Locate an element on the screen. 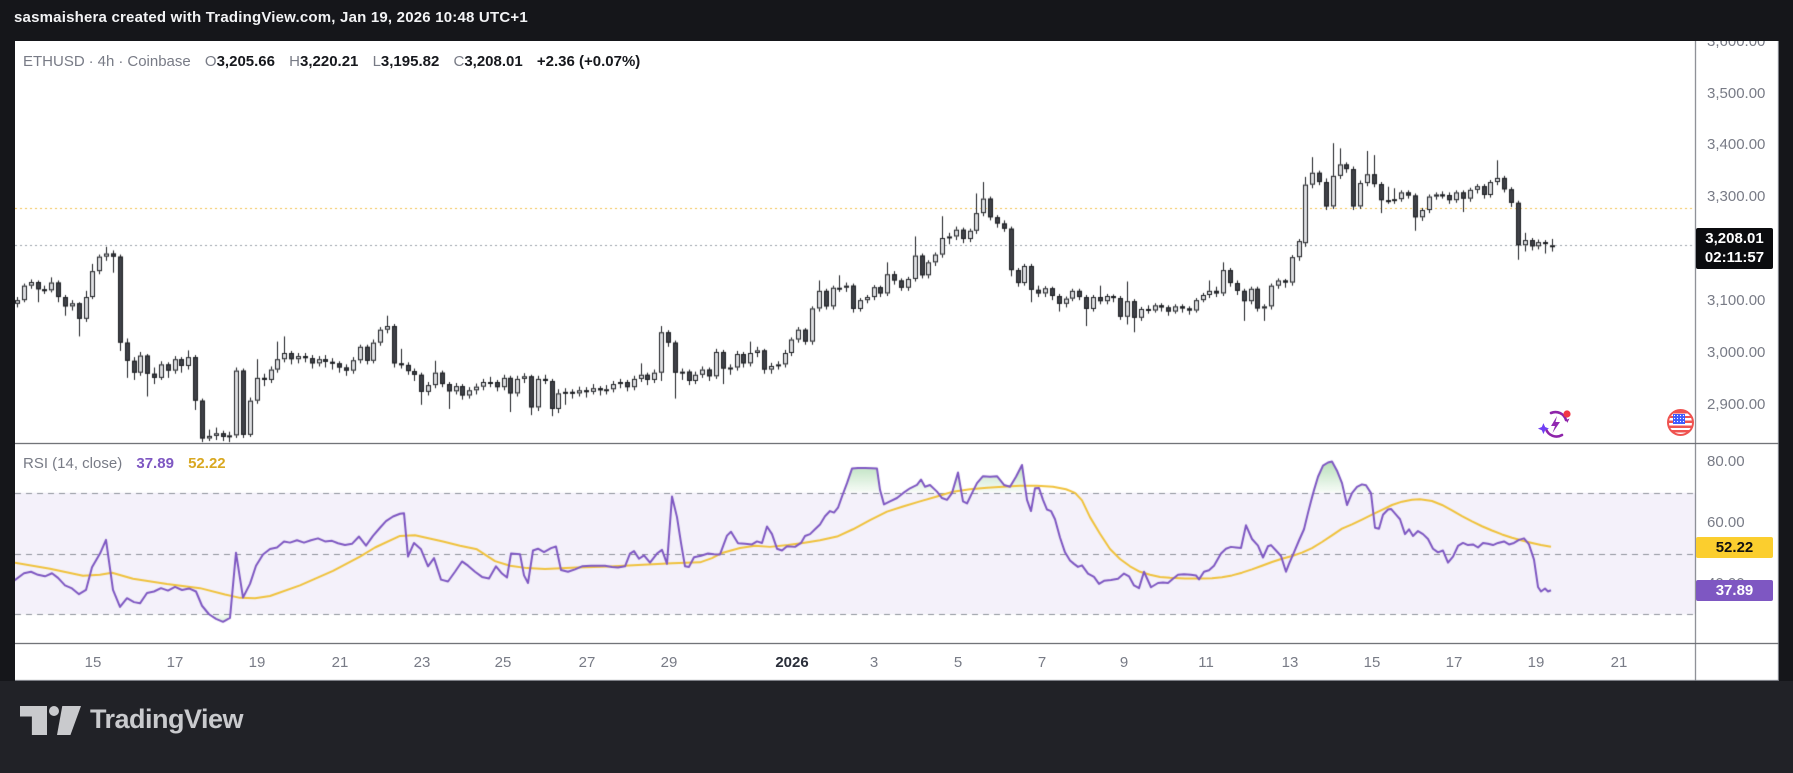  price-axis-label: 2,900.00 is located at coordinates (1736, 404).